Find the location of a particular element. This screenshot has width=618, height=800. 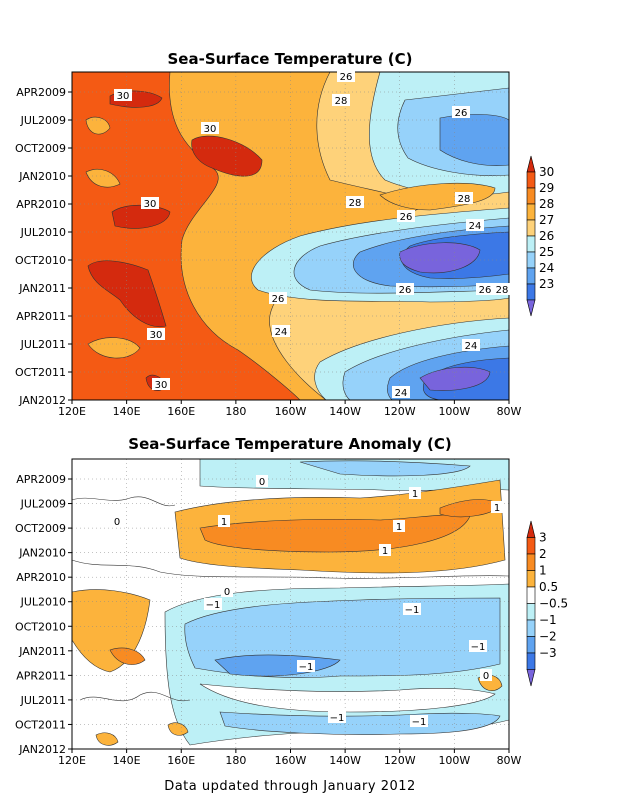

sst-y-tick-label: APR2011 is located at coordinates (41, 316).